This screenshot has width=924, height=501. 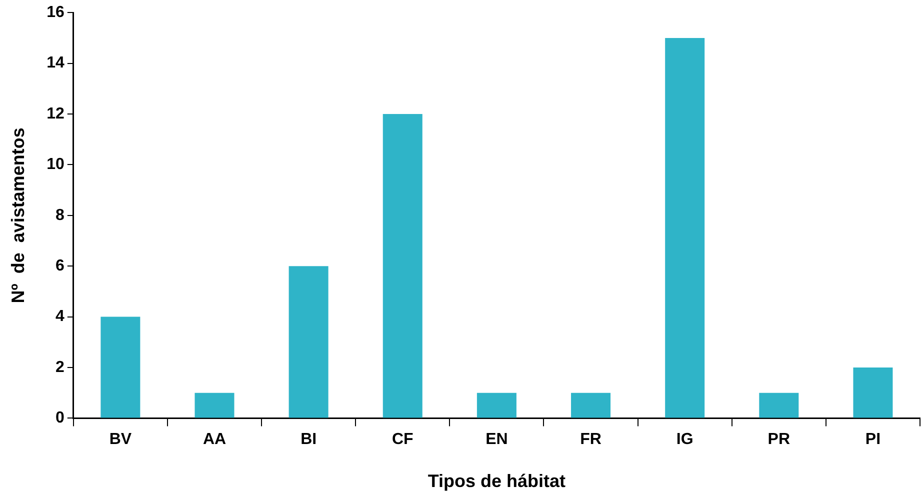 What do you see at coordinates (120, 439) in the screenshot?
I see `x-tick-label: BV` at bounding box center [120, 439].